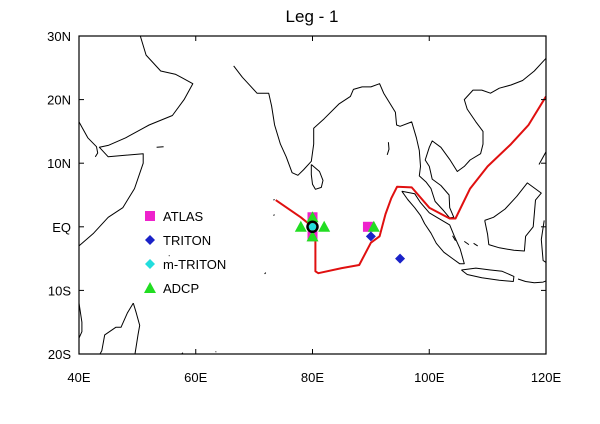 The image size is (600, 424). I want to click on atlas-marker, so click(367, 226).